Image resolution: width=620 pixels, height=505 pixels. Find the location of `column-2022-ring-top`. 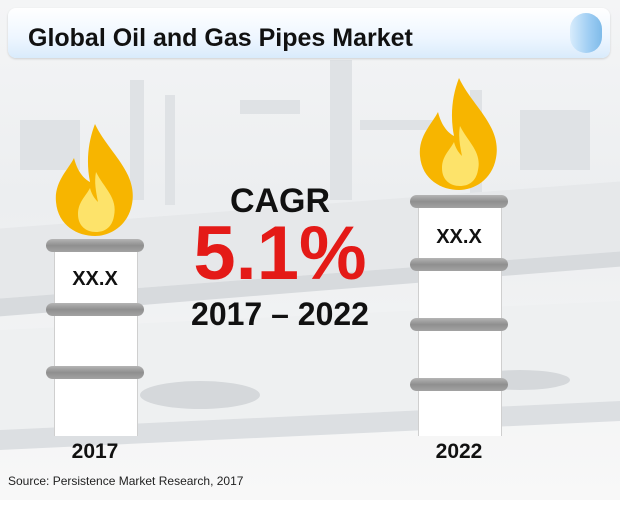

column-2022-ring-top is located at coordinates (459, 201).